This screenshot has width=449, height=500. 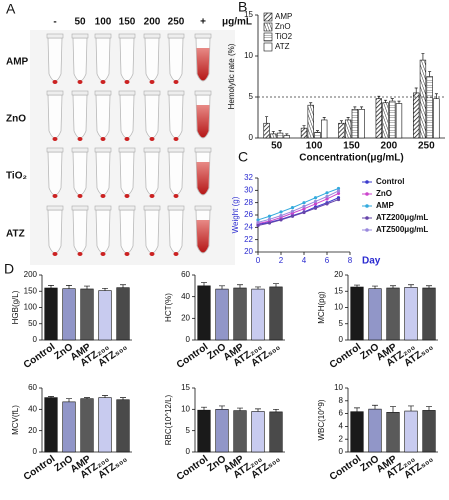 What do you see at coordinates (367, 206) in the screenshot?
I see `legend-marker` at bounding box center [367, 206].